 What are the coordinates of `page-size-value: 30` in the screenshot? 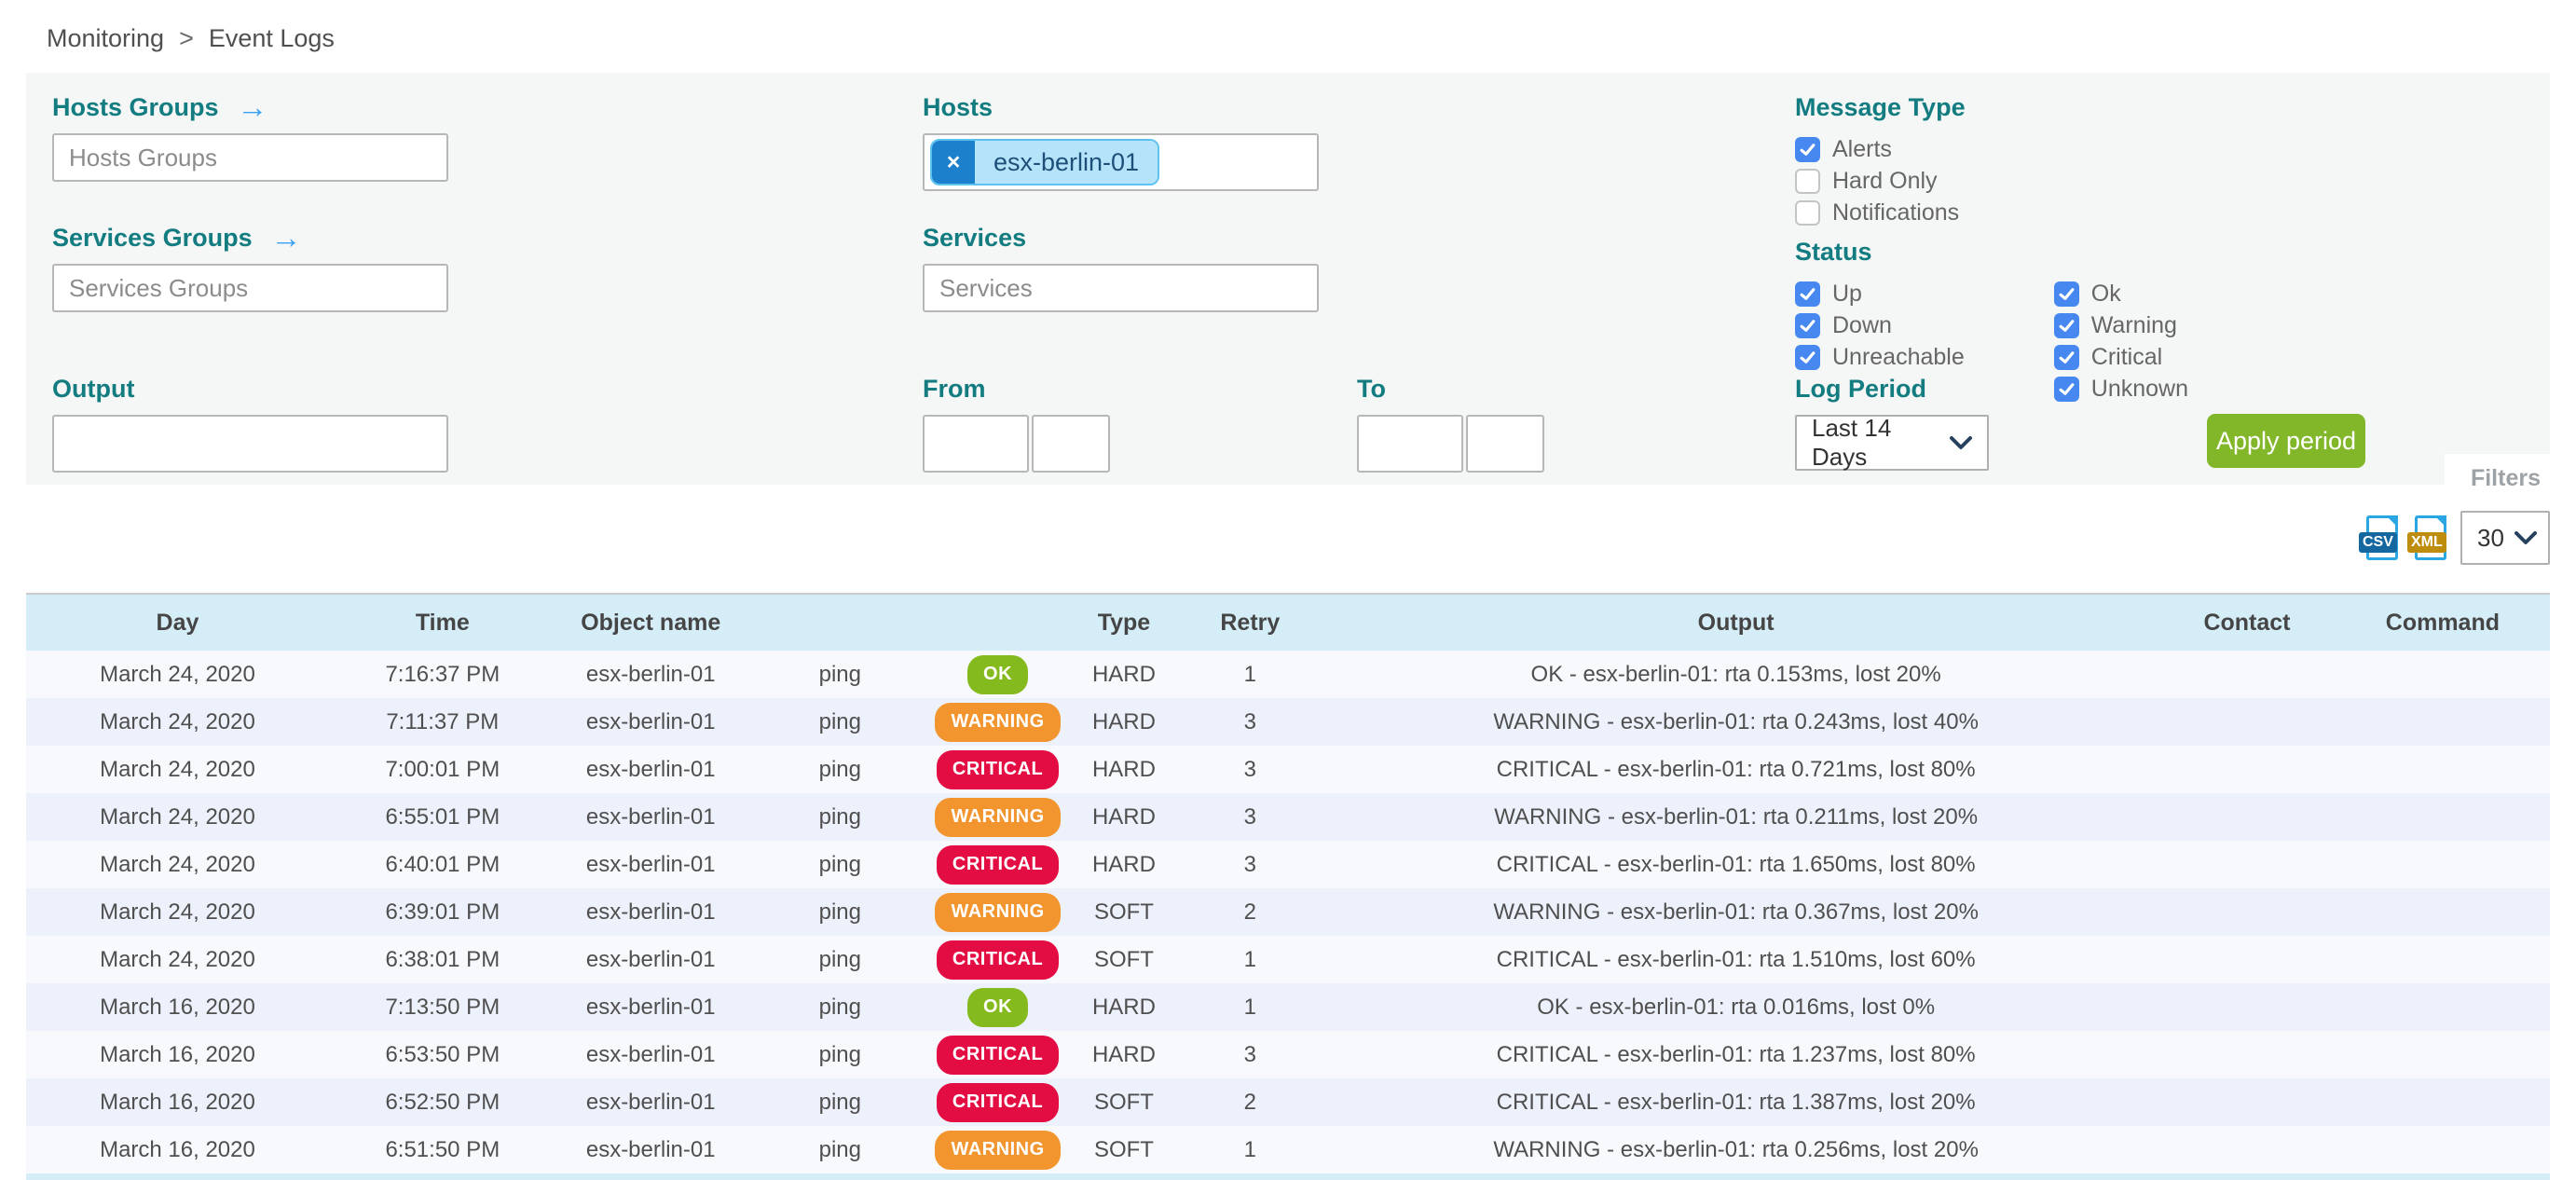 It's located at (2490, 538).